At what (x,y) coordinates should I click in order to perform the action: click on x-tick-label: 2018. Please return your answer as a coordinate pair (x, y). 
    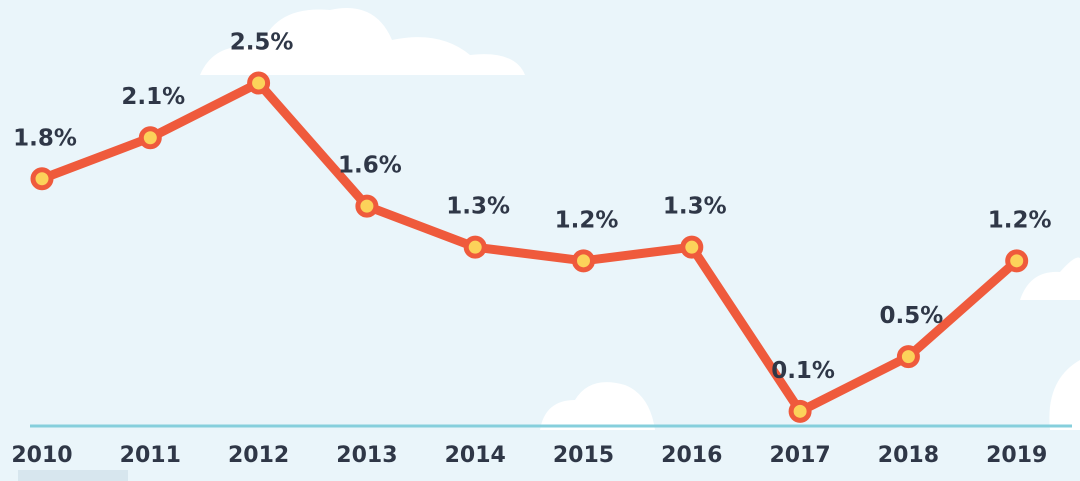
    Looking at the image, I should click on (908, 455).